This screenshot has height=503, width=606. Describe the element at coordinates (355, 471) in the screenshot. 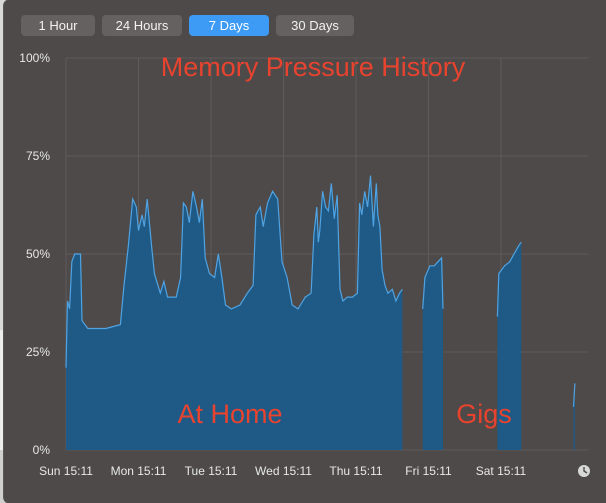

I see `x-tick-label: Thu 15:11` at that location.